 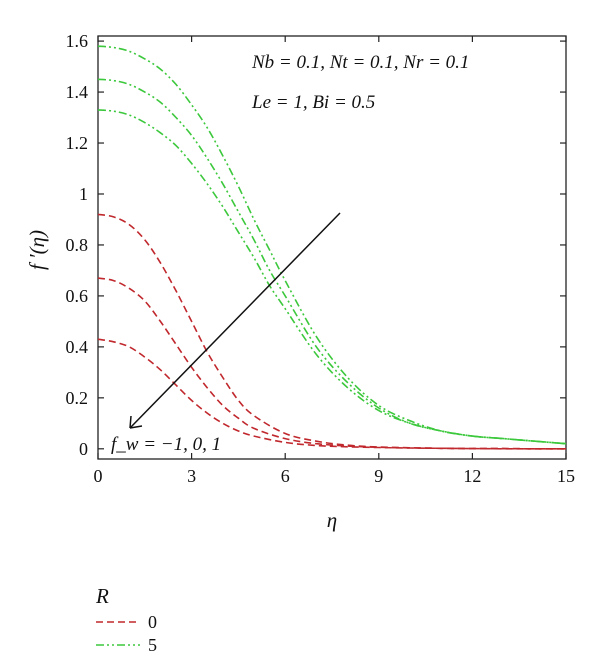 What do you see at coordinates (285, 476) in the screenshot?
I see `x-tick-label: 6` at bounding box center [285, 476].